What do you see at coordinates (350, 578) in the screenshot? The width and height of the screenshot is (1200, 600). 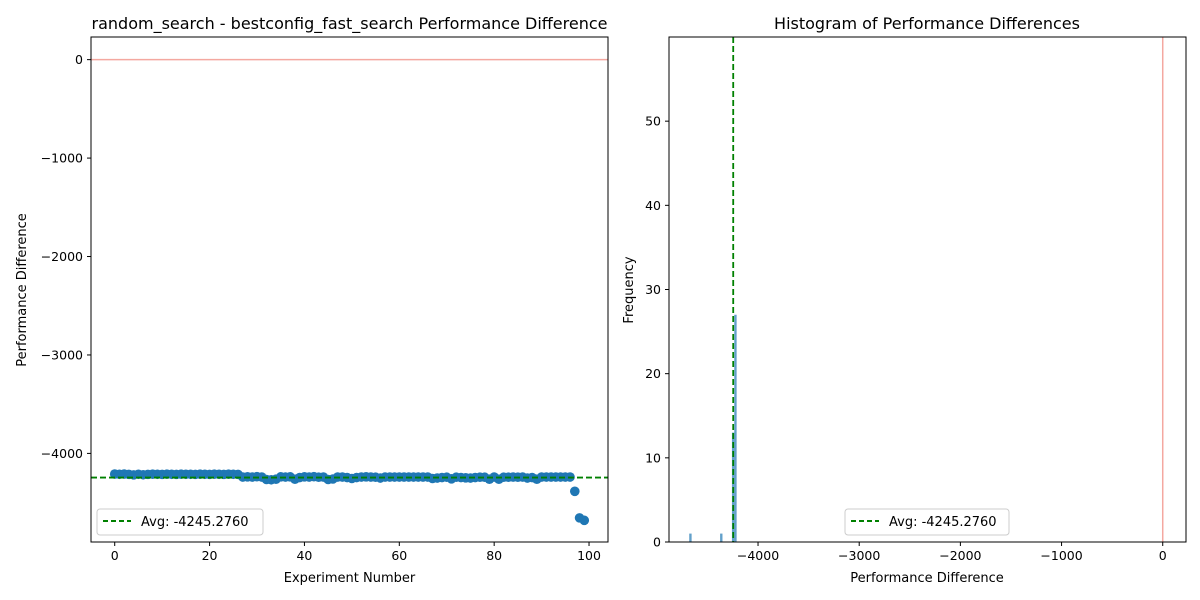 I see `scatter-xlabel: Experiment Number` at bounding box center [350, 578].